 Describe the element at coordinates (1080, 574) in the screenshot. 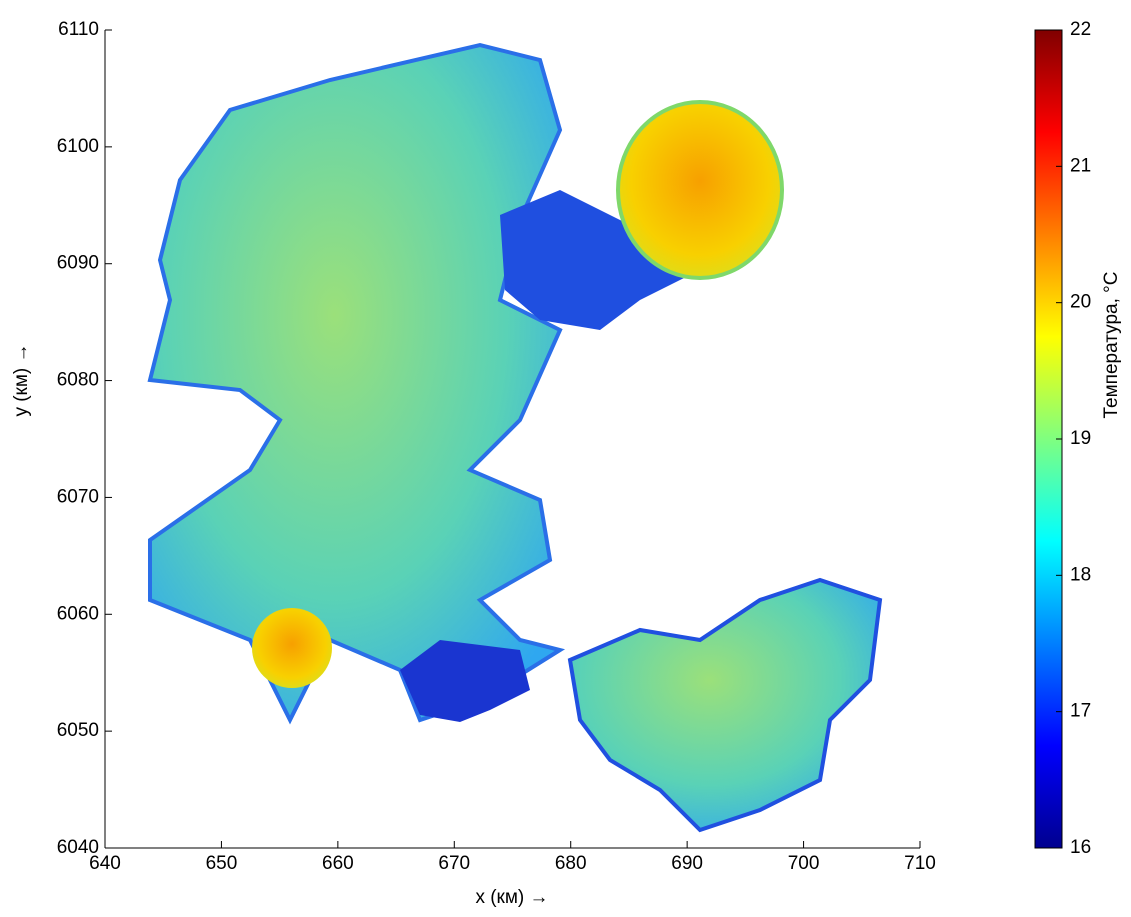

I see `colorbar-tick-label: 18` at that location.